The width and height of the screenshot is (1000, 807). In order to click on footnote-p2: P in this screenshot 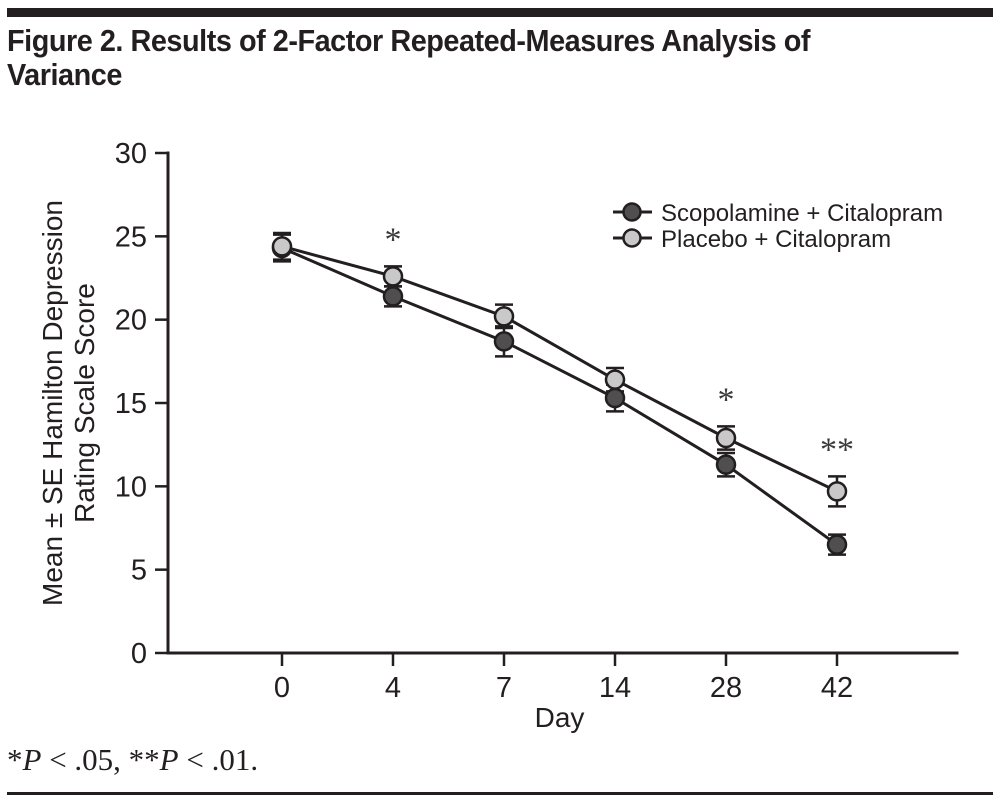, I will do `click(169, 759)`.